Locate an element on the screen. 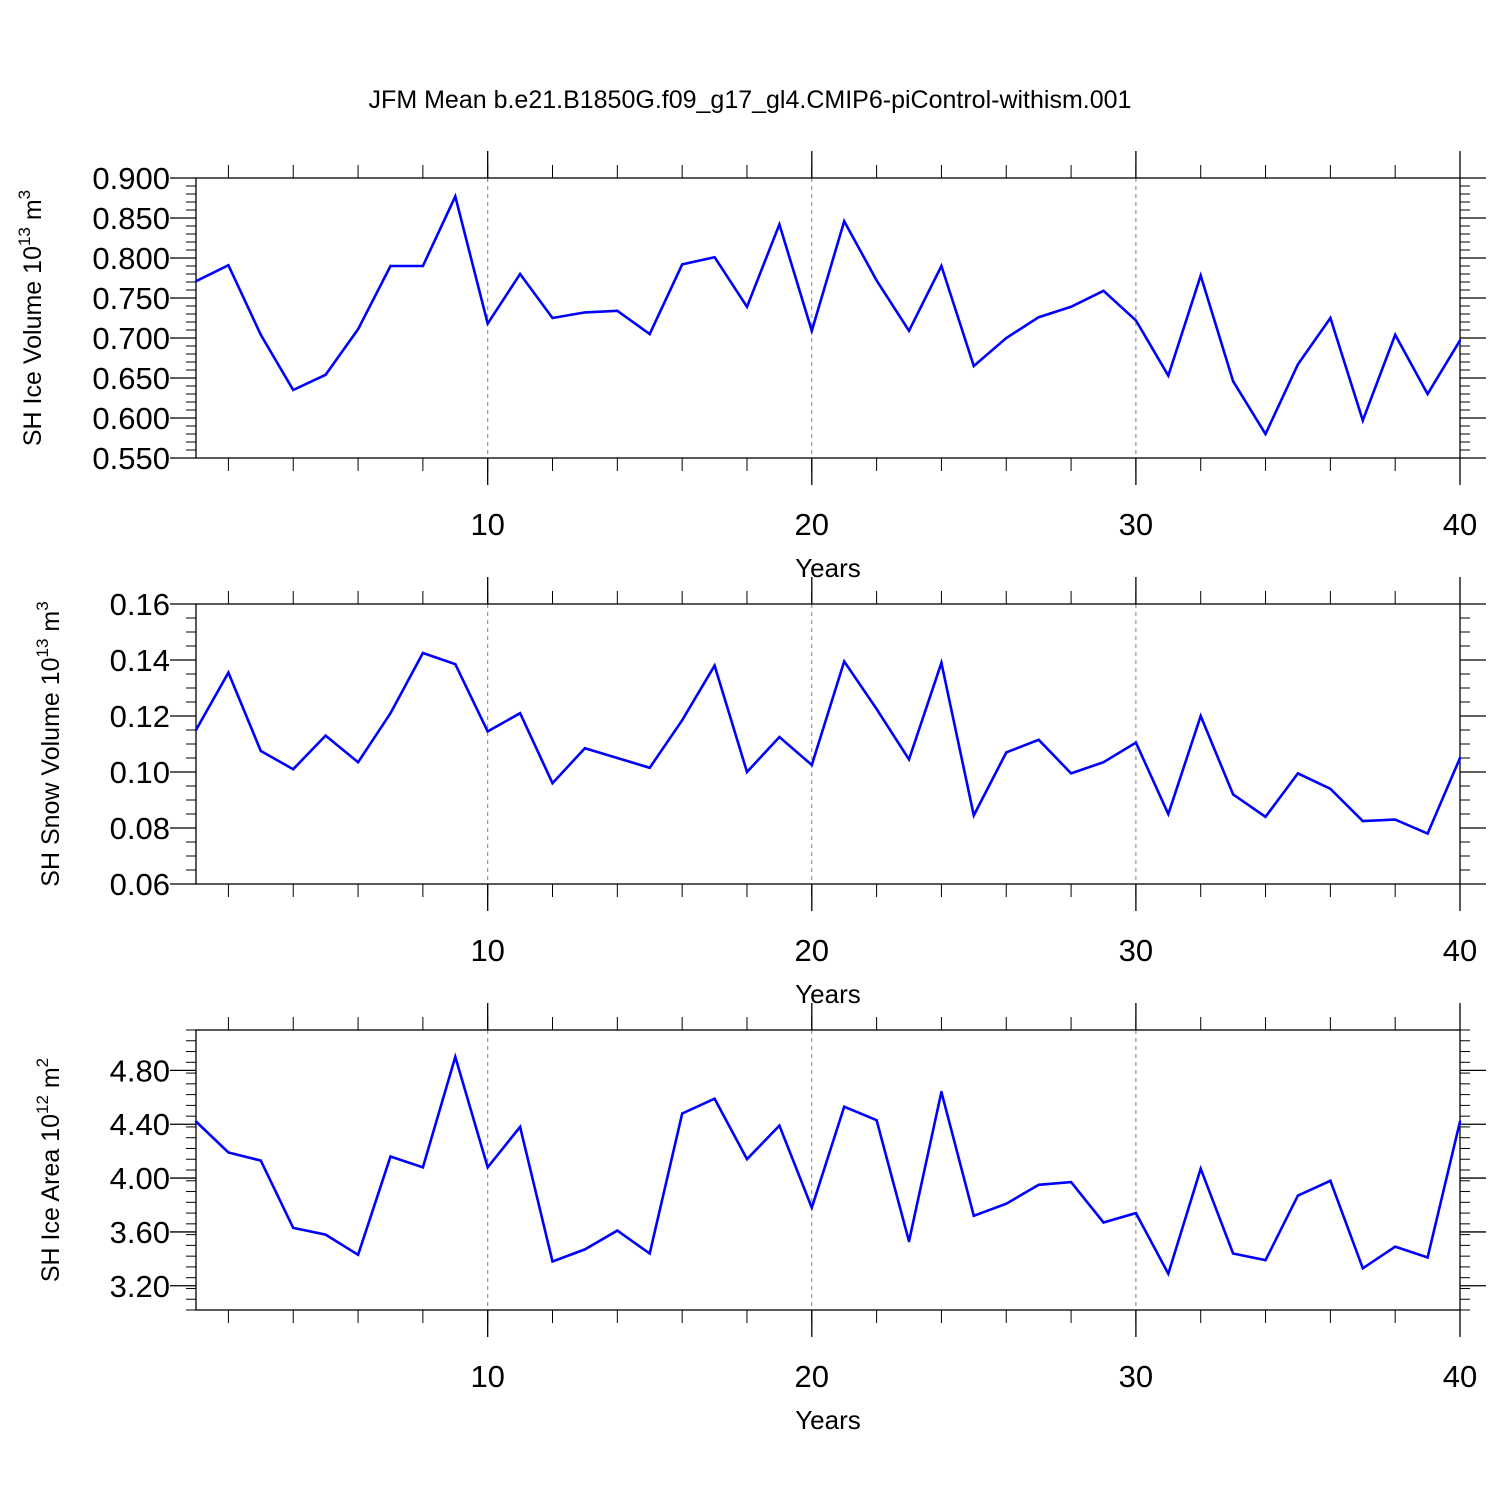 The width and height of the screenshot is (1500, 1500). y-axis-label: SH Ice Area 1012 m2 is located at coordinates (49, 1170).